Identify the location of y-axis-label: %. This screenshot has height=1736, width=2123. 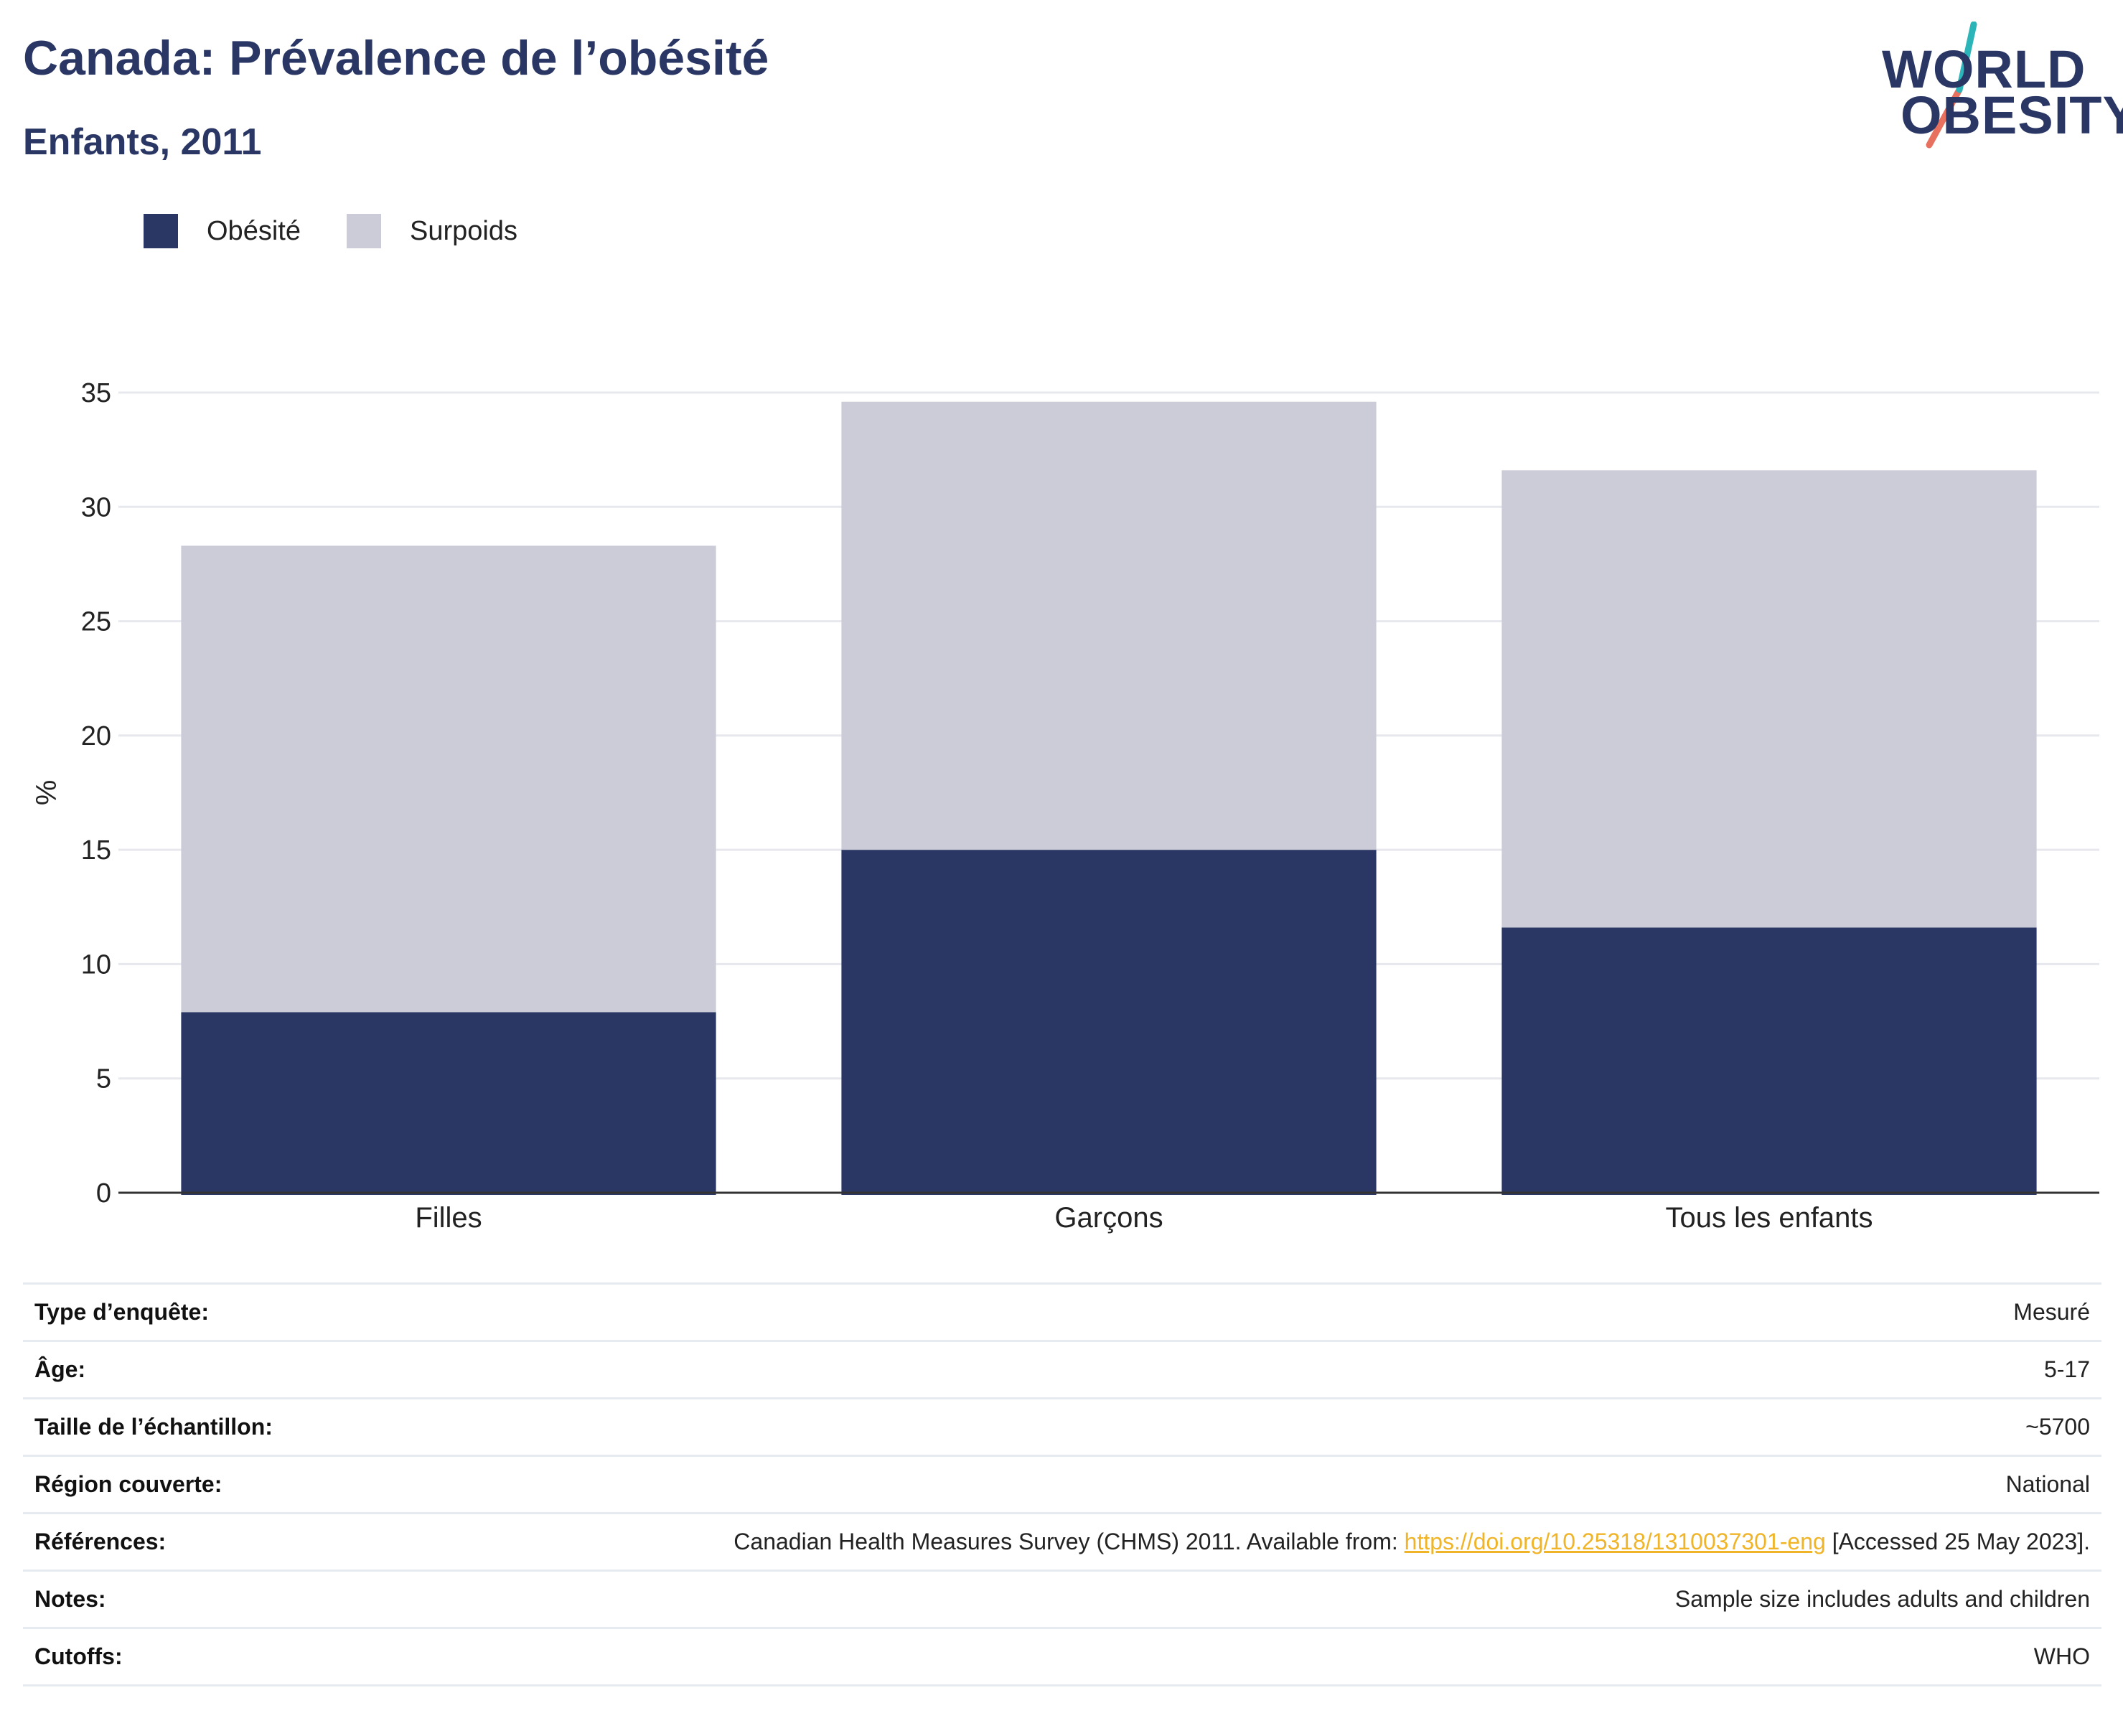
(46, 793).